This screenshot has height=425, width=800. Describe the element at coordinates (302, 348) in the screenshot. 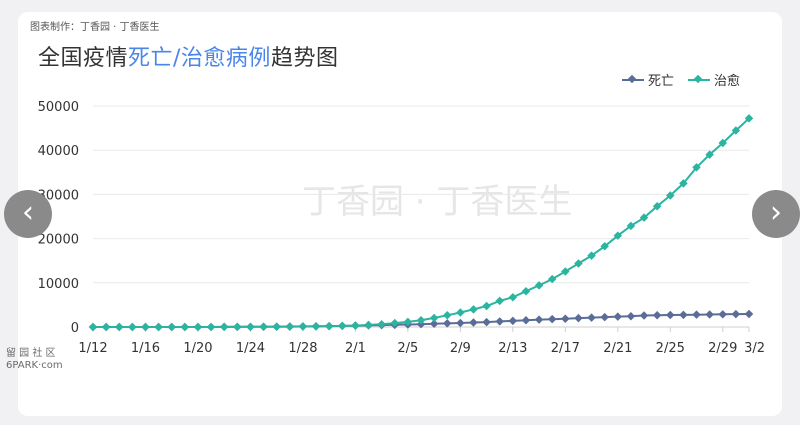

I see `x-tick-label: 1/28` at that location.